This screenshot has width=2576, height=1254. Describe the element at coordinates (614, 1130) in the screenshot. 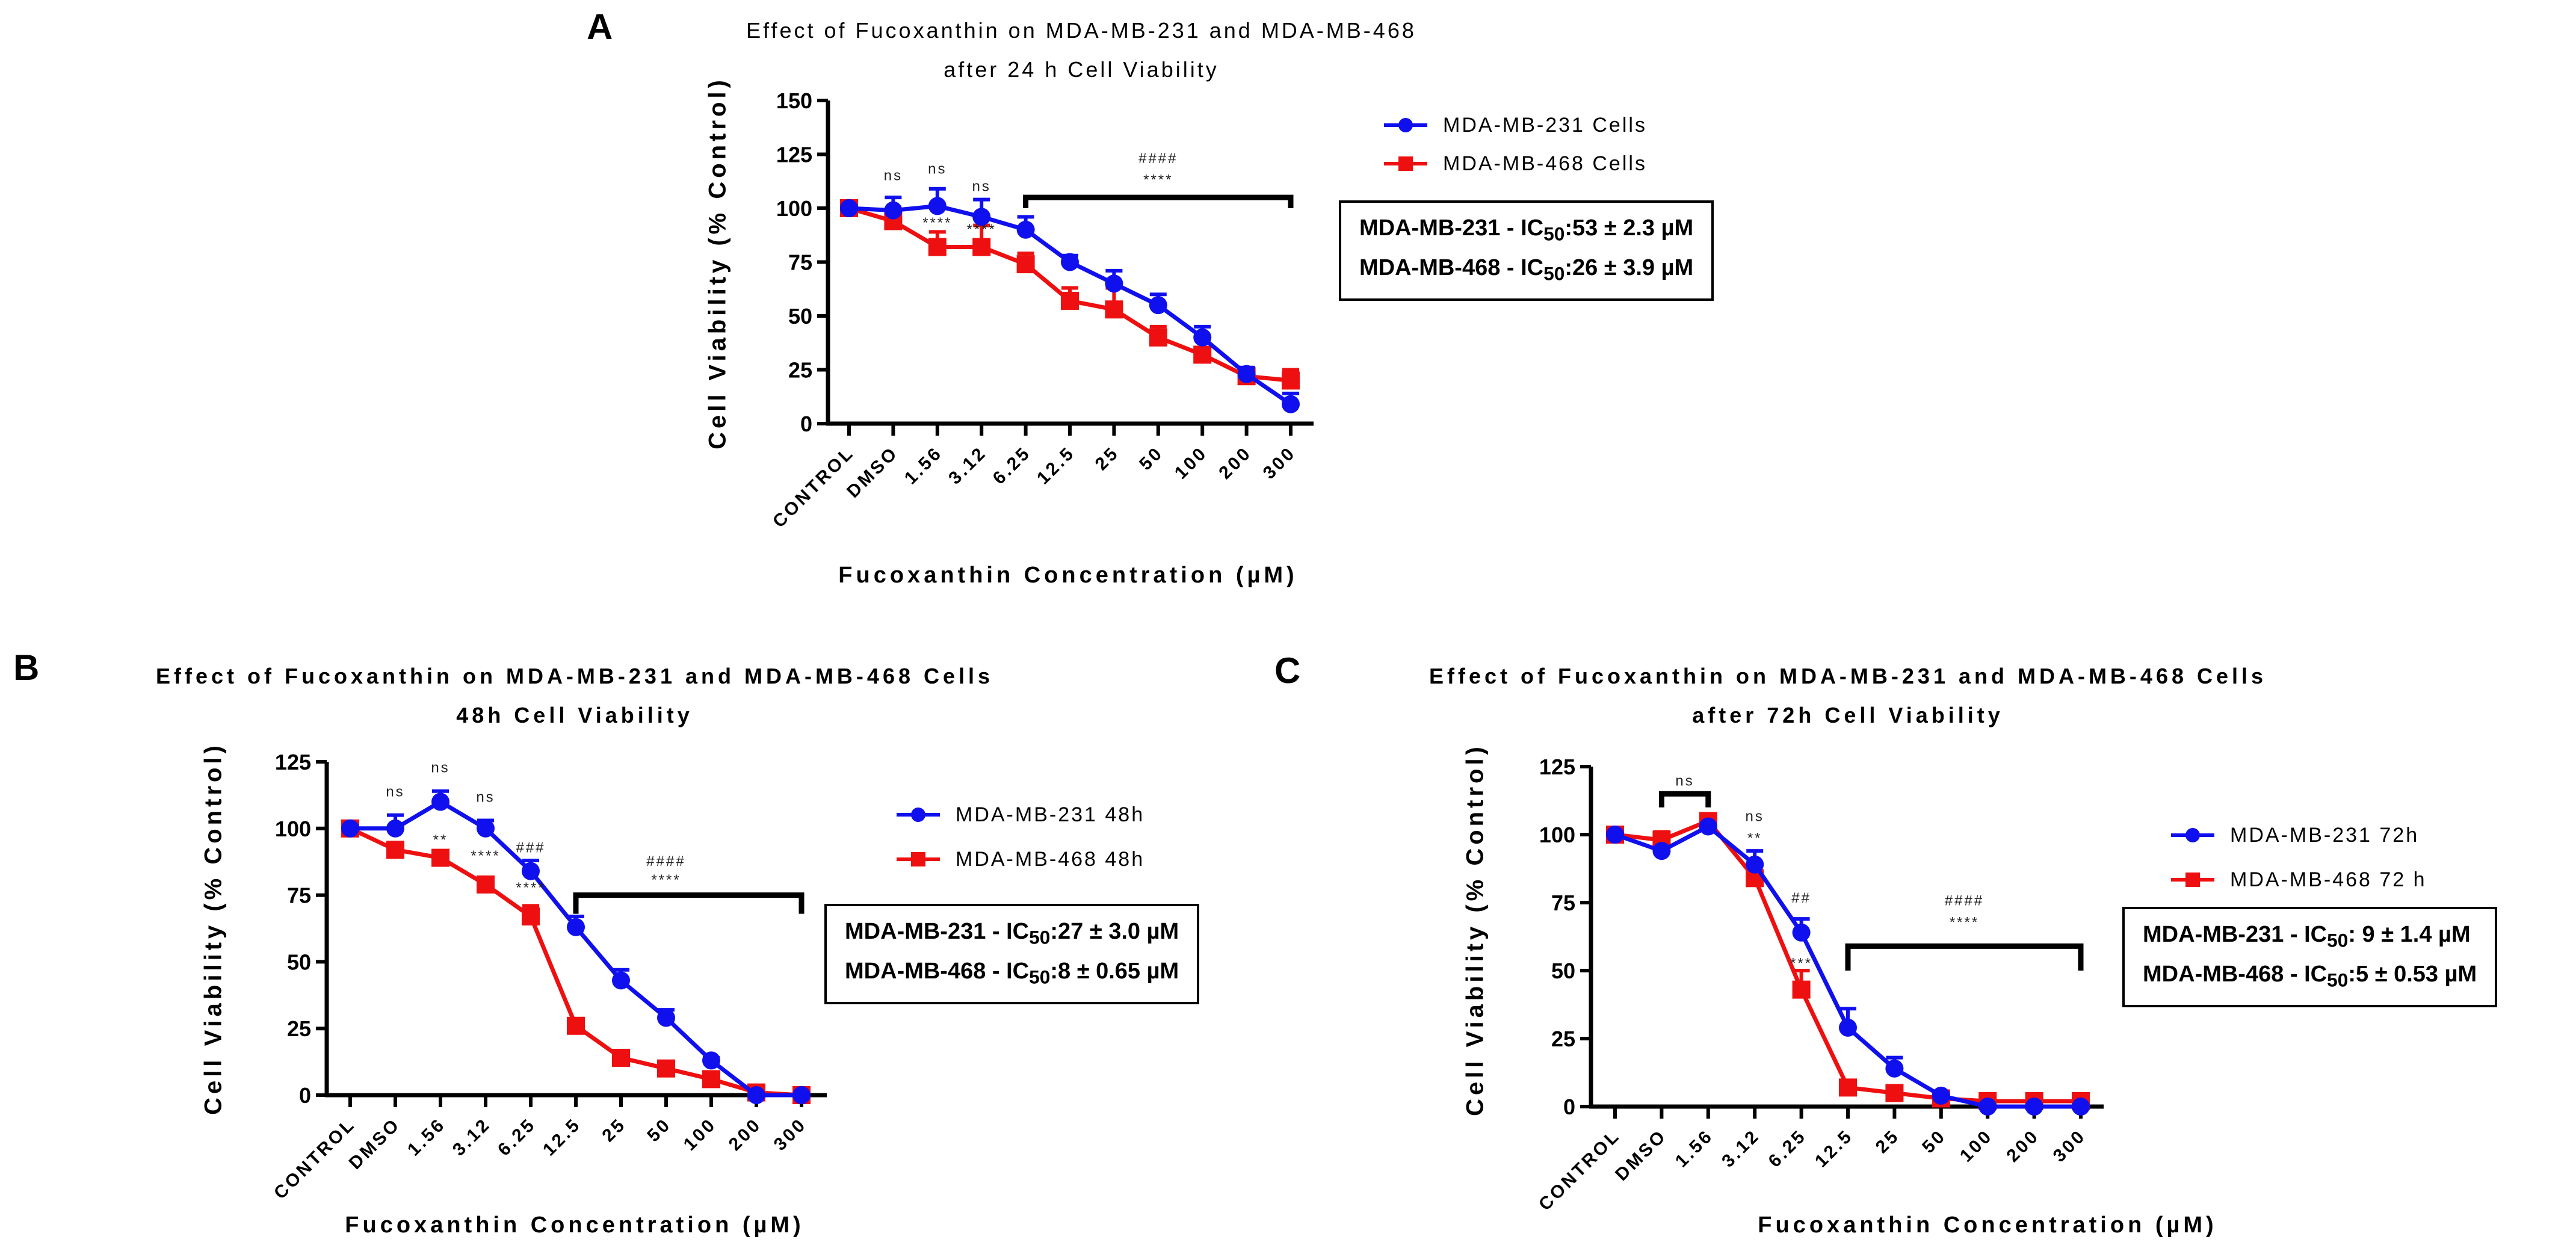

I see `x-tick-label: 25` at that location.